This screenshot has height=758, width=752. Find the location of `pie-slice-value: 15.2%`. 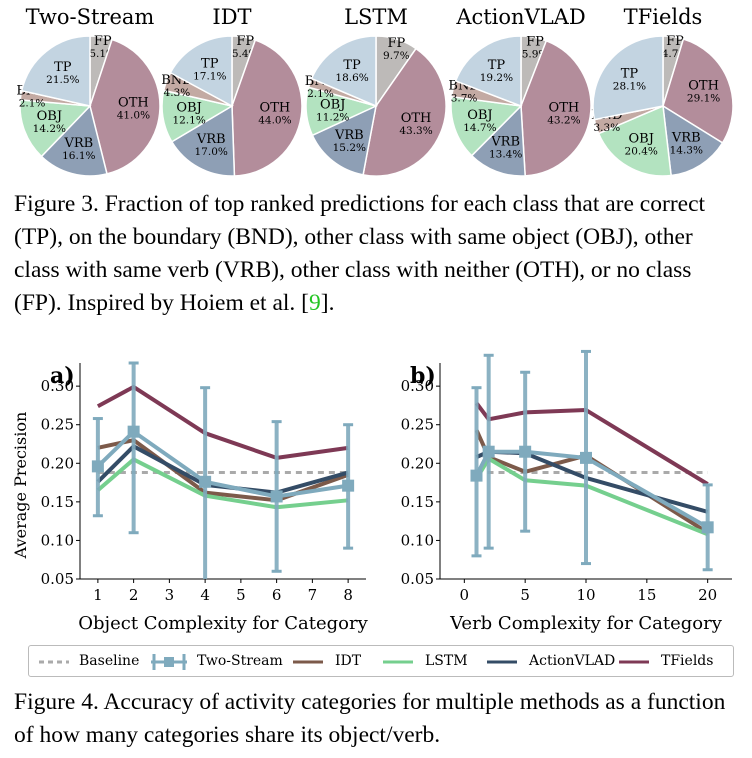

pie-slice-value: 15.2% is located at coordinates (349, 148).